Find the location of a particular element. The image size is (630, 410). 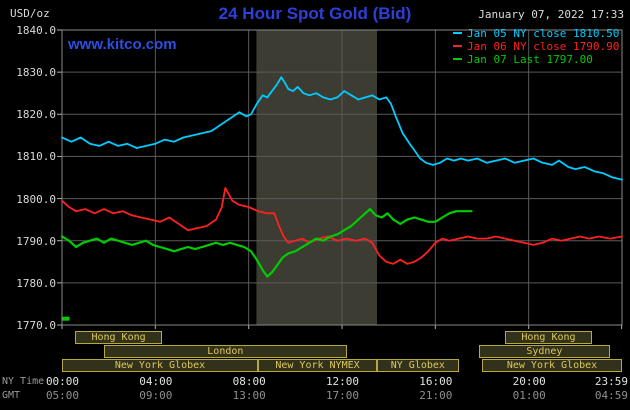

kitco-watermark-link: www.kitco.com is located at coordinates (122, 44).